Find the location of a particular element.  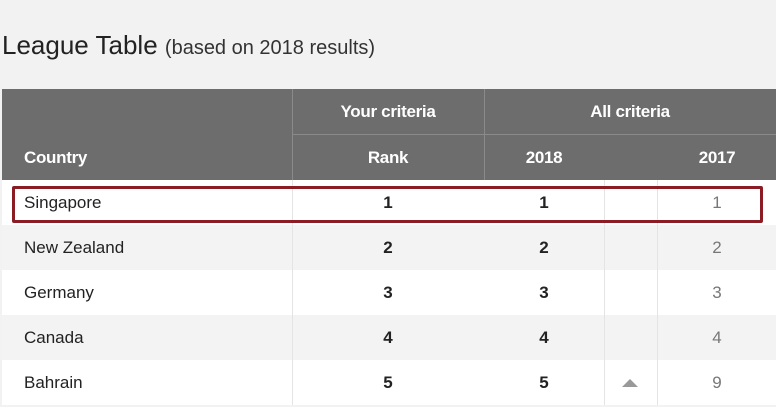

header-2017: 2017 is located at coordinates (717, 157).